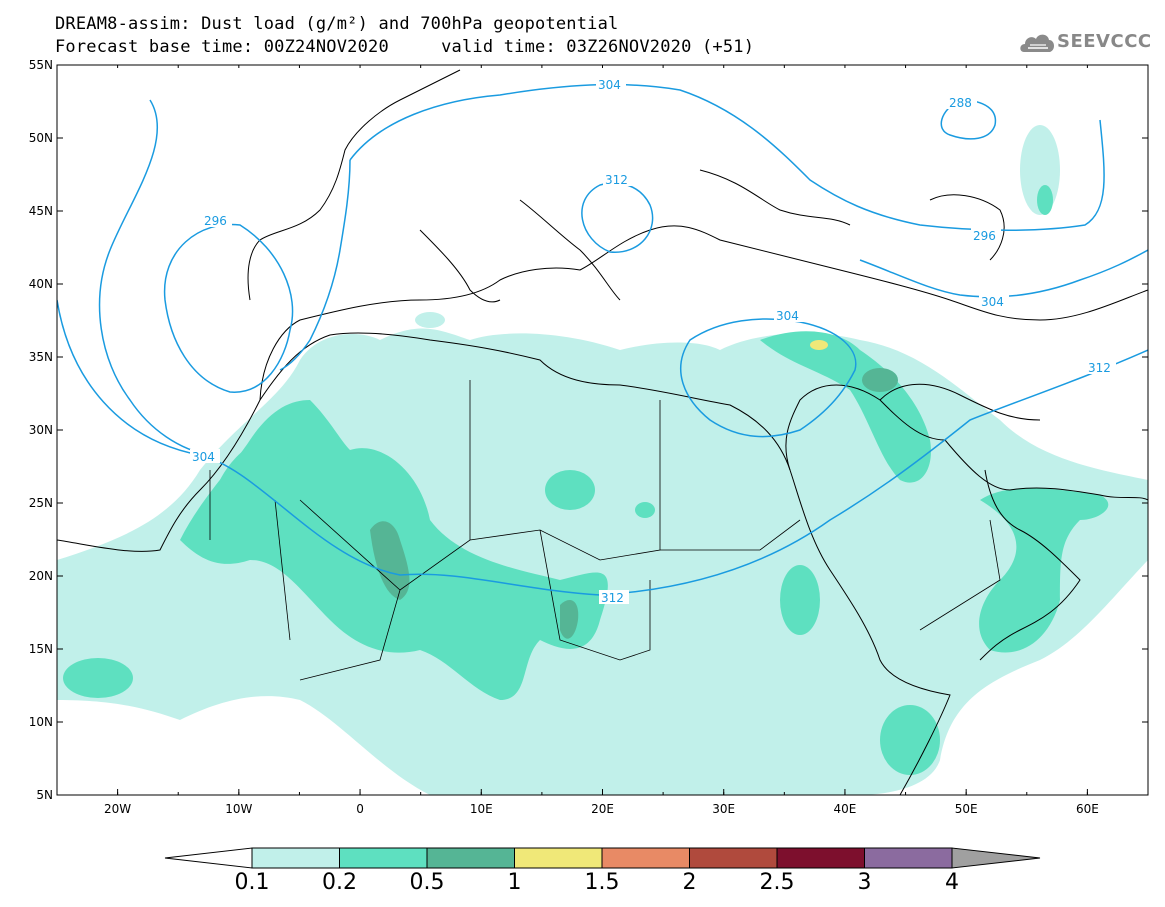 Image resolution: width=1165 pixels, height=907 pixels. Describe the element at coordinates (1104, 41) in the screenshot. I see `logo-text: SEEVCCC` at that location.